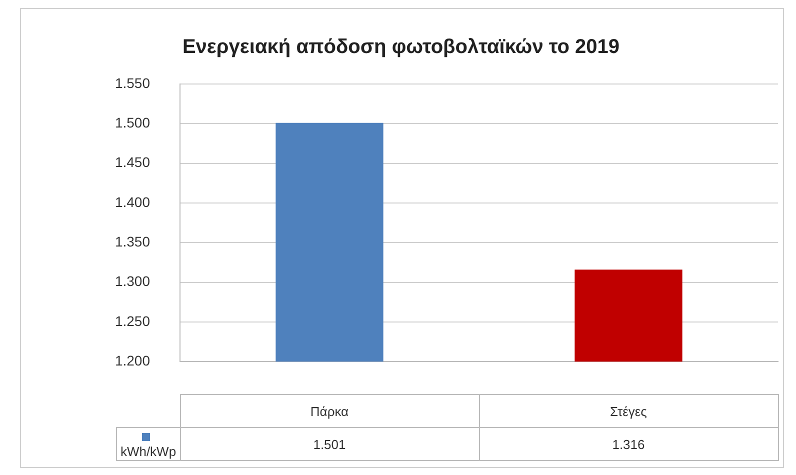 This screenshot has width=796, height=475. I want to click on y-tick-label: 1.200, so click(132, 360).